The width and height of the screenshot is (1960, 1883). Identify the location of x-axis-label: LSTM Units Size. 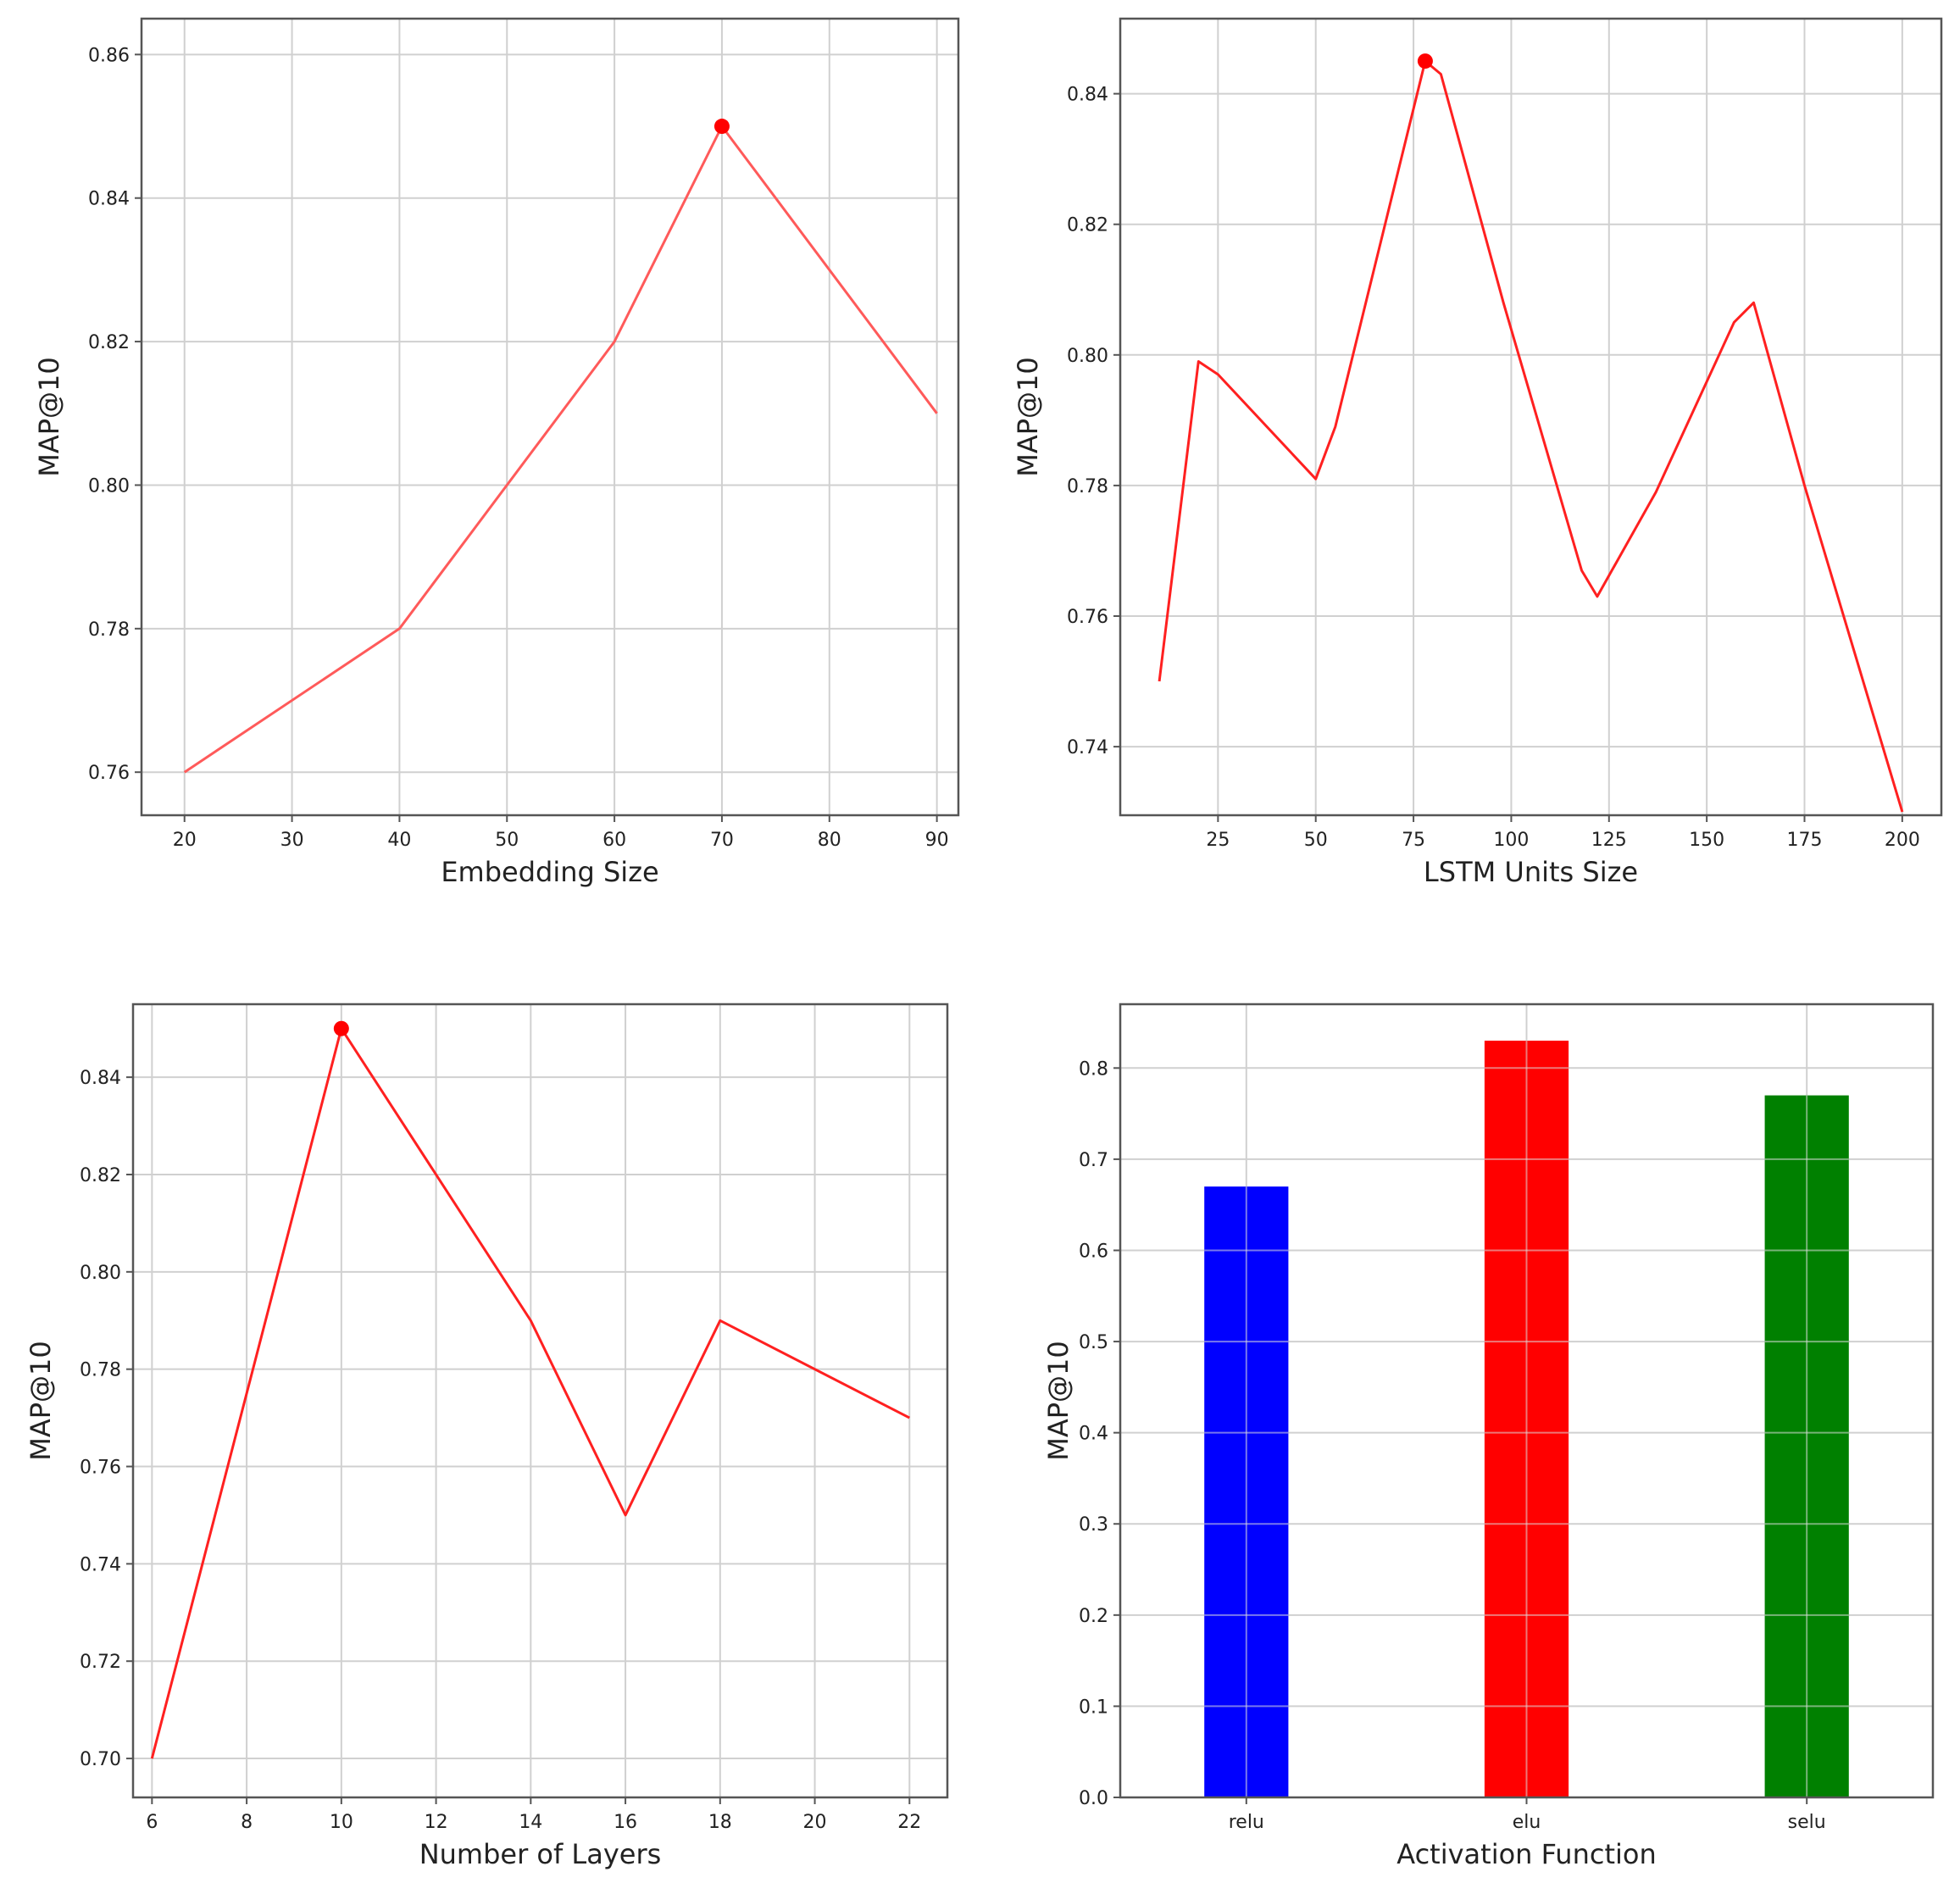
(1531, 872).